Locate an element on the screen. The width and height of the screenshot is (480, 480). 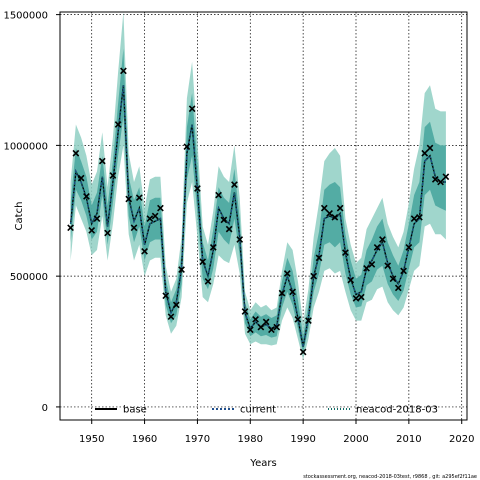
x-tick-label: 2000 is located at coordinates (355, 439).